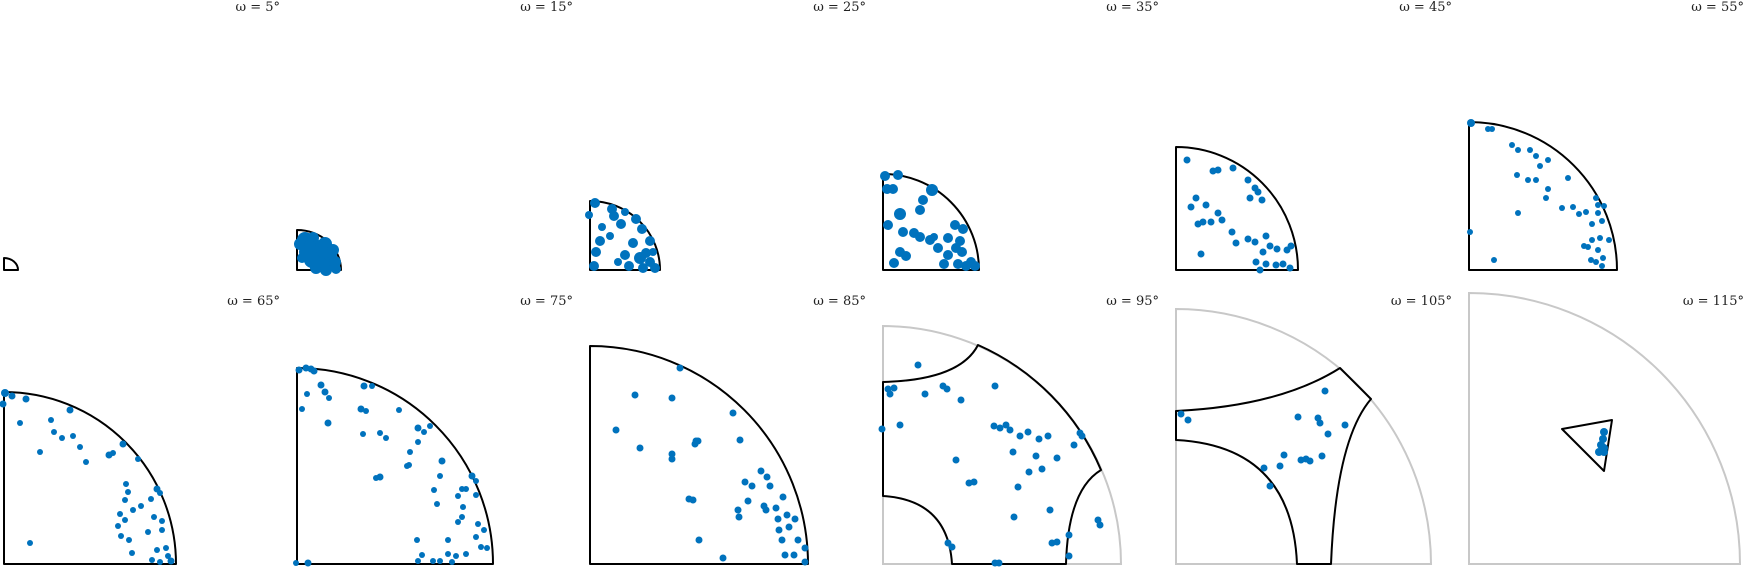 The width and height of the screenshot is (1744, 570). What do you see at coordinates (1132, 301) in the screenshot?
I see `panel-title: ω = 95°` at bounding box center [1132, 301].